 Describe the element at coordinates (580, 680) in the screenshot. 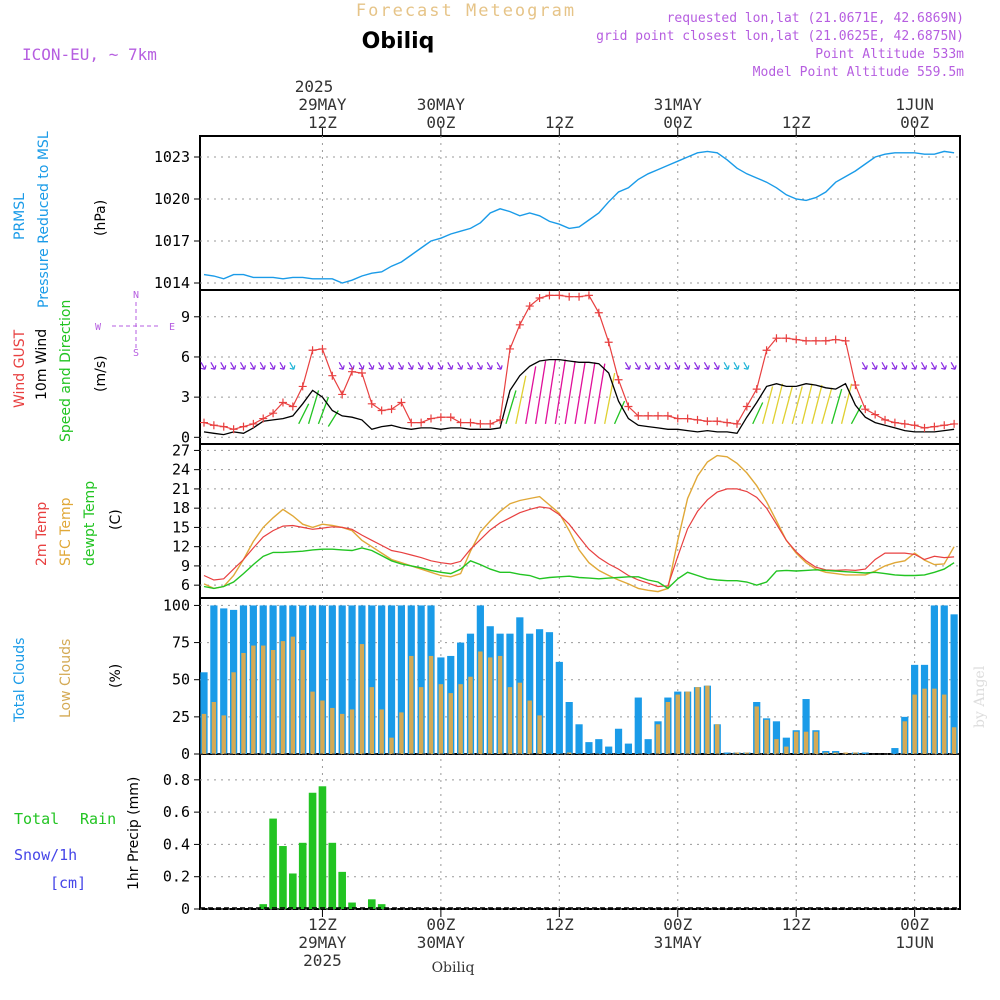

I see `cloud-bars` at that location.